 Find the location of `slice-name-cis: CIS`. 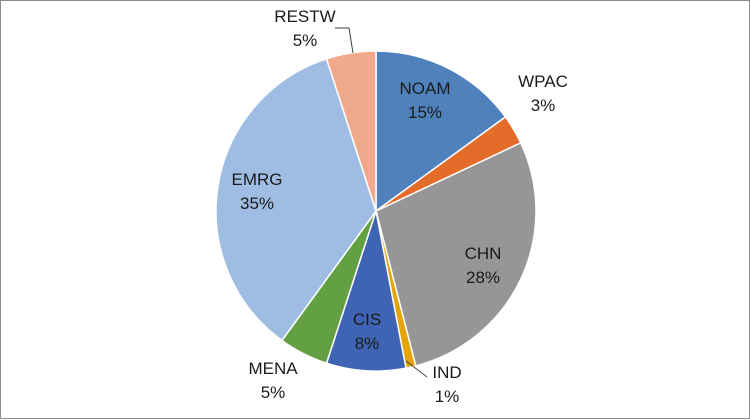

slice-name-cis: CIS is located at coordinates (367, 319).